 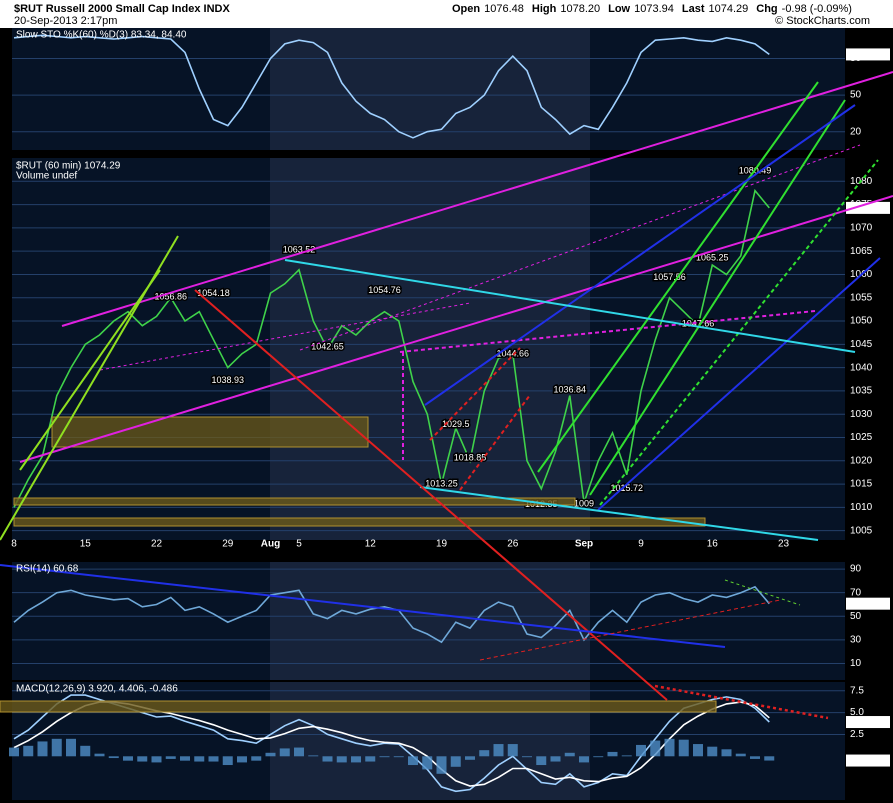 I want to click on pivot-label: 1018.85, so click(x=470, y=458).